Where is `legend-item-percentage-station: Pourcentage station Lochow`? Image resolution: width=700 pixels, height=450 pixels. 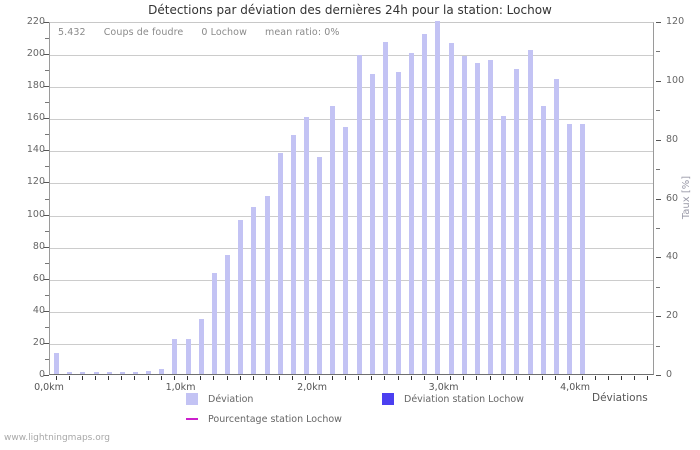 legend-item-percentage-station: Pourcentage station Lochow is located at coordinates (264, 419).